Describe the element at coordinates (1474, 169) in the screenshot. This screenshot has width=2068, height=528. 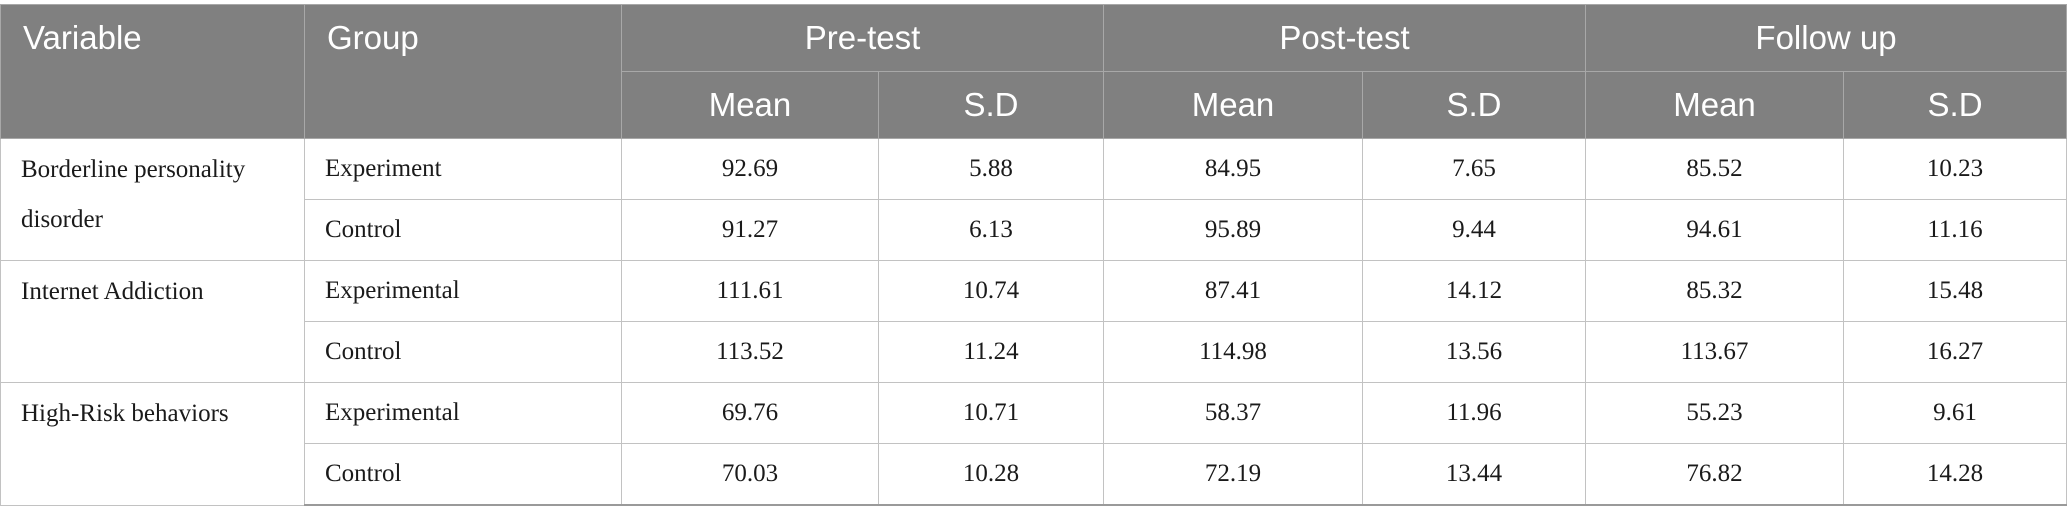
I see `post-sd-cell: 7.65` at that location.